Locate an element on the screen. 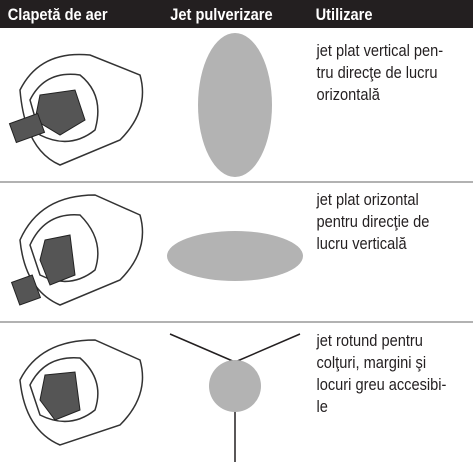 Image resolution: width=473 pixels, height=464 pixels. column-header: Clapetă de aer is located at coordinates (58, 15).